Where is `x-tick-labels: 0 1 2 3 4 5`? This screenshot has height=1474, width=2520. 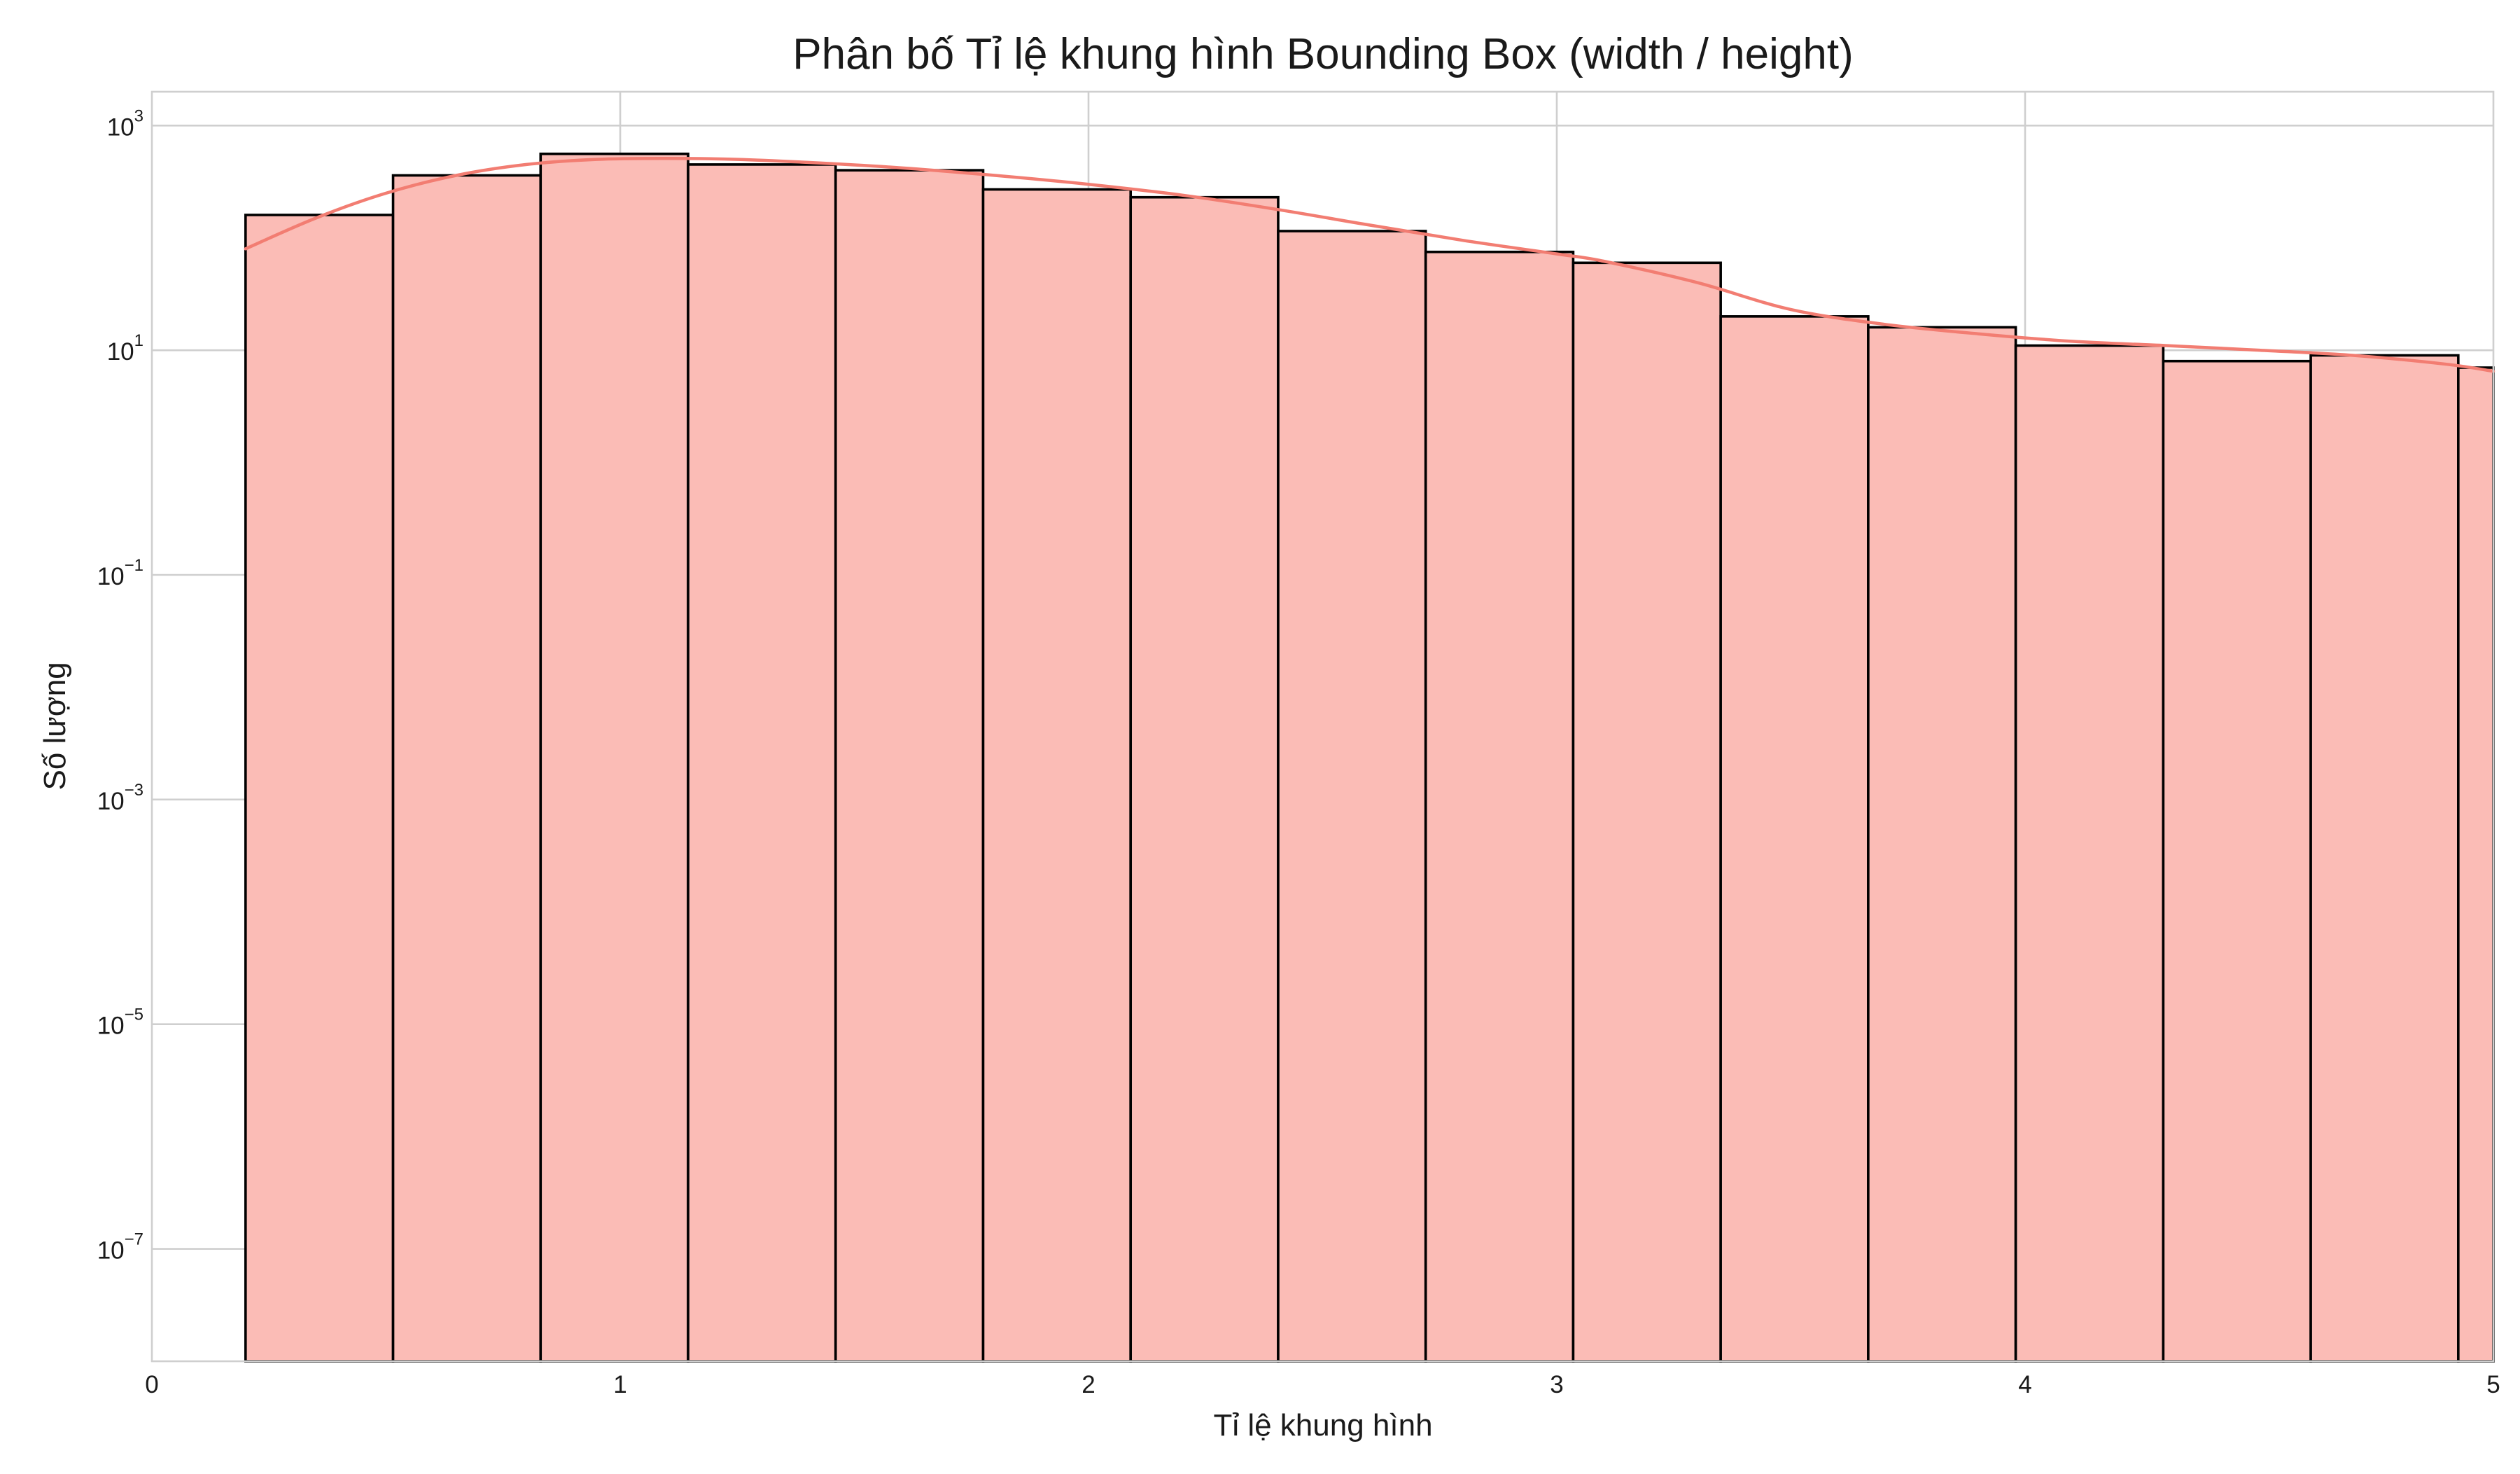
x-tick-labels: 0 1 2 3 4 5 is located at coordinates (1322, 1384).